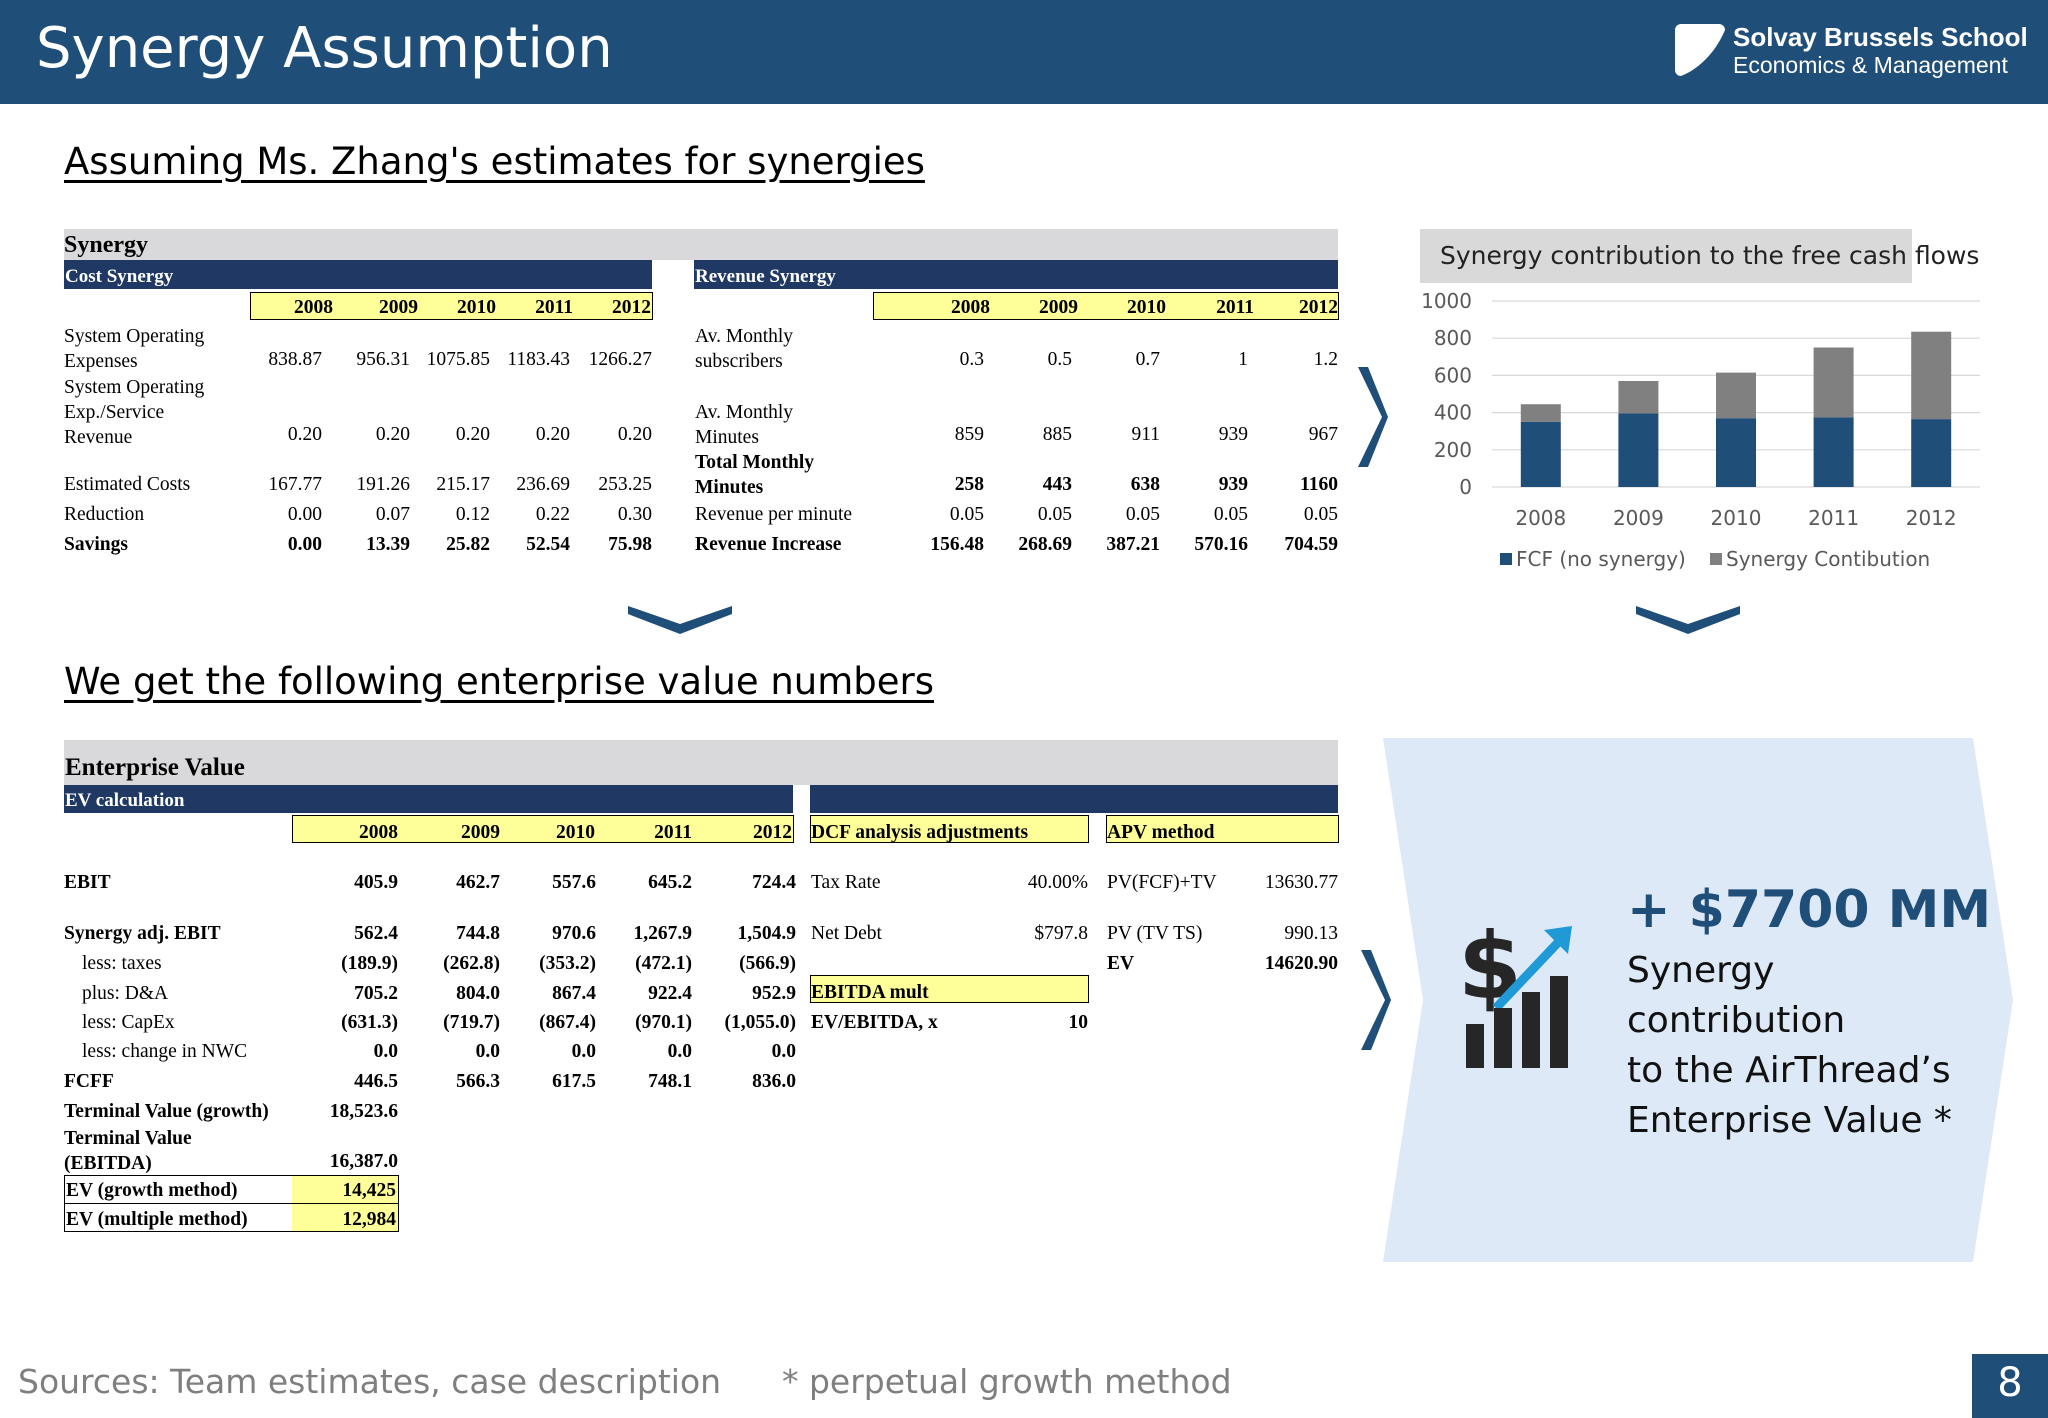 This screenshot has height=1418, width=2048. I want to click on footer-note: * perpetual growth method, so click(1007, 1381).